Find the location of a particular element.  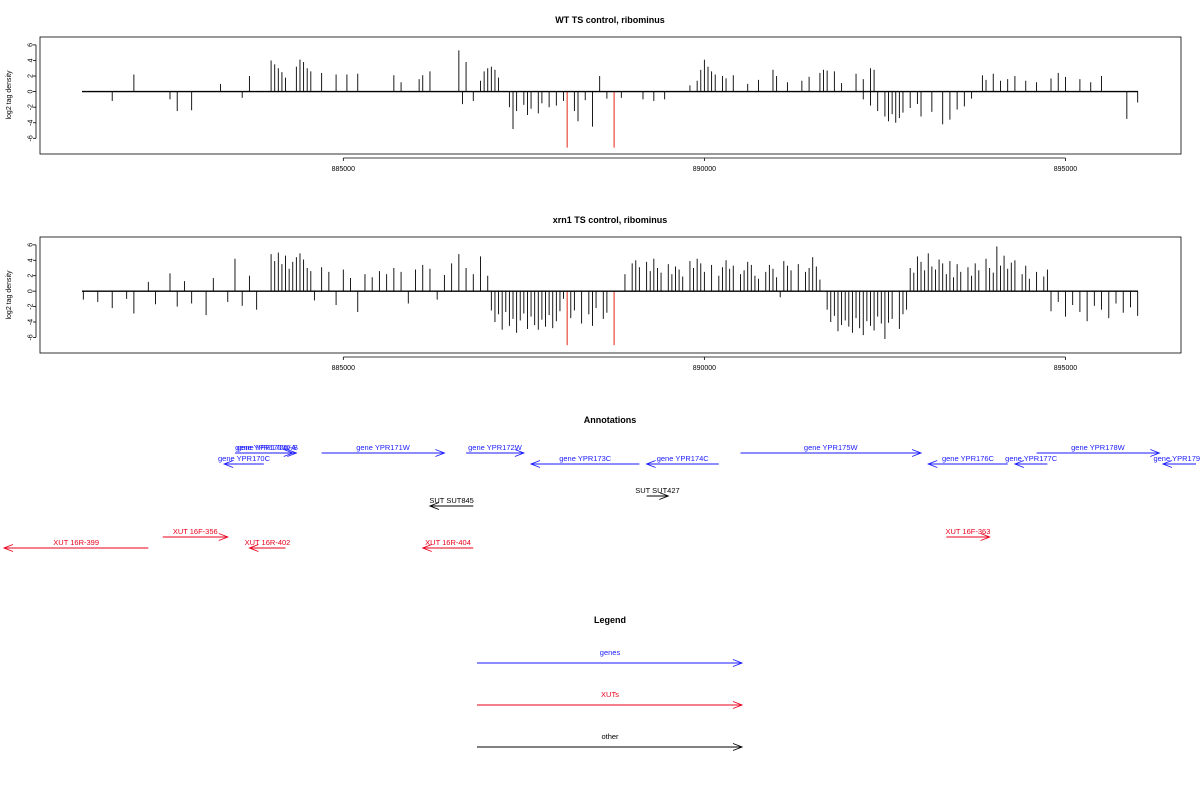

annotation-label: XUT 16F-363 is located at coordinates (968, 531).